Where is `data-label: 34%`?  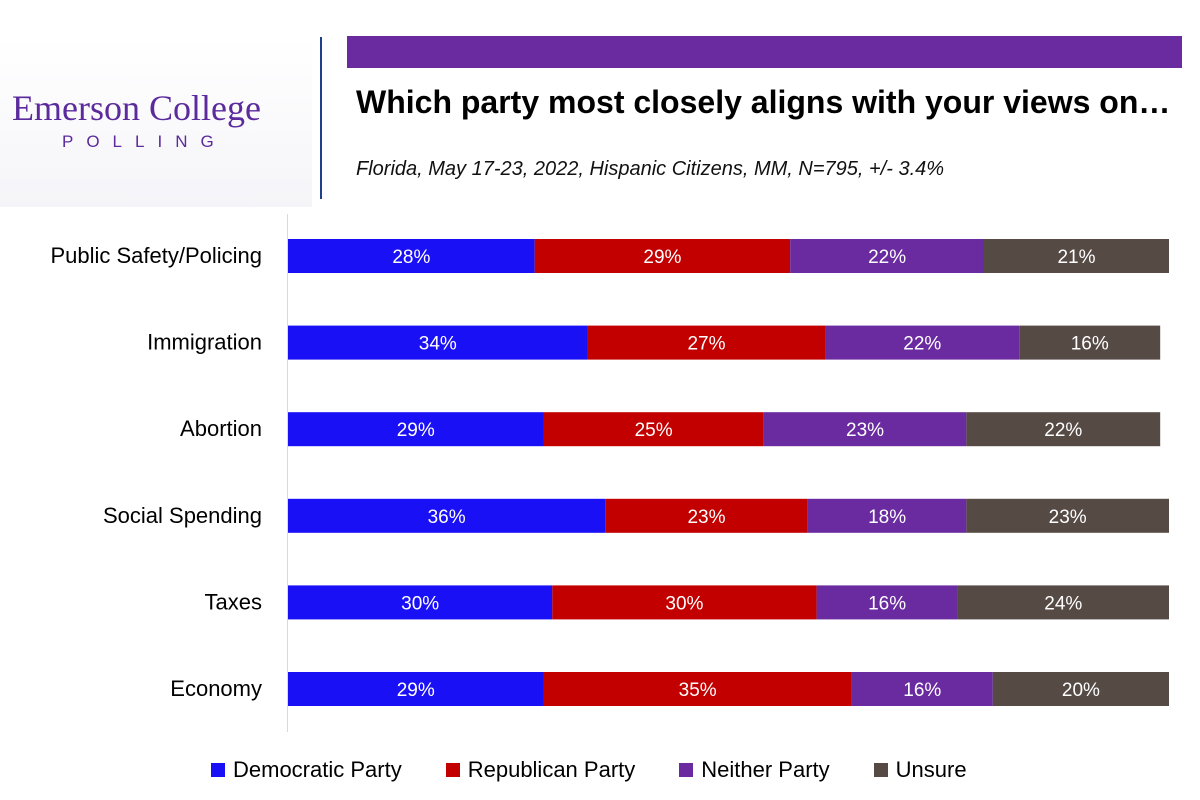 data-label: 34% is located at coordinates (438, 344).